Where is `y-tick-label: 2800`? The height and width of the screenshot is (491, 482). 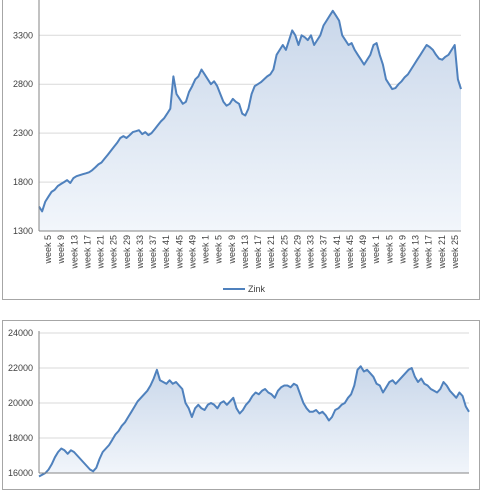 y-tick-label: 2800 is located at coordinates (23, 84).